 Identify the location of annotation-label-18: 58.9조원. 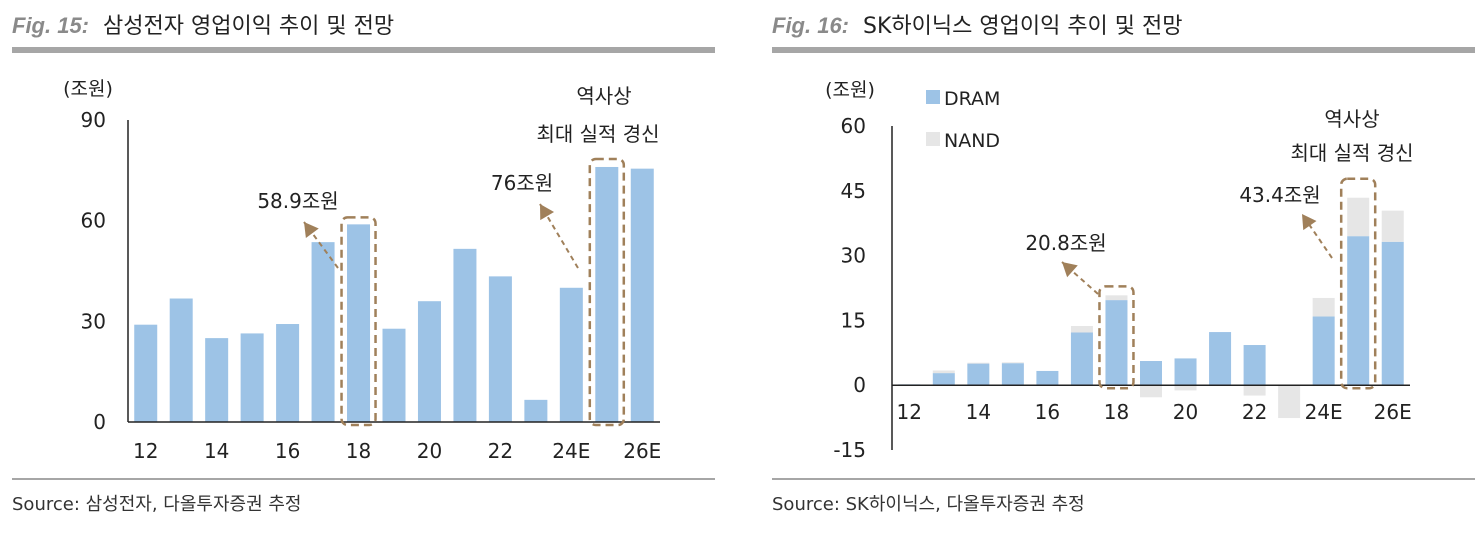
(297, 201).